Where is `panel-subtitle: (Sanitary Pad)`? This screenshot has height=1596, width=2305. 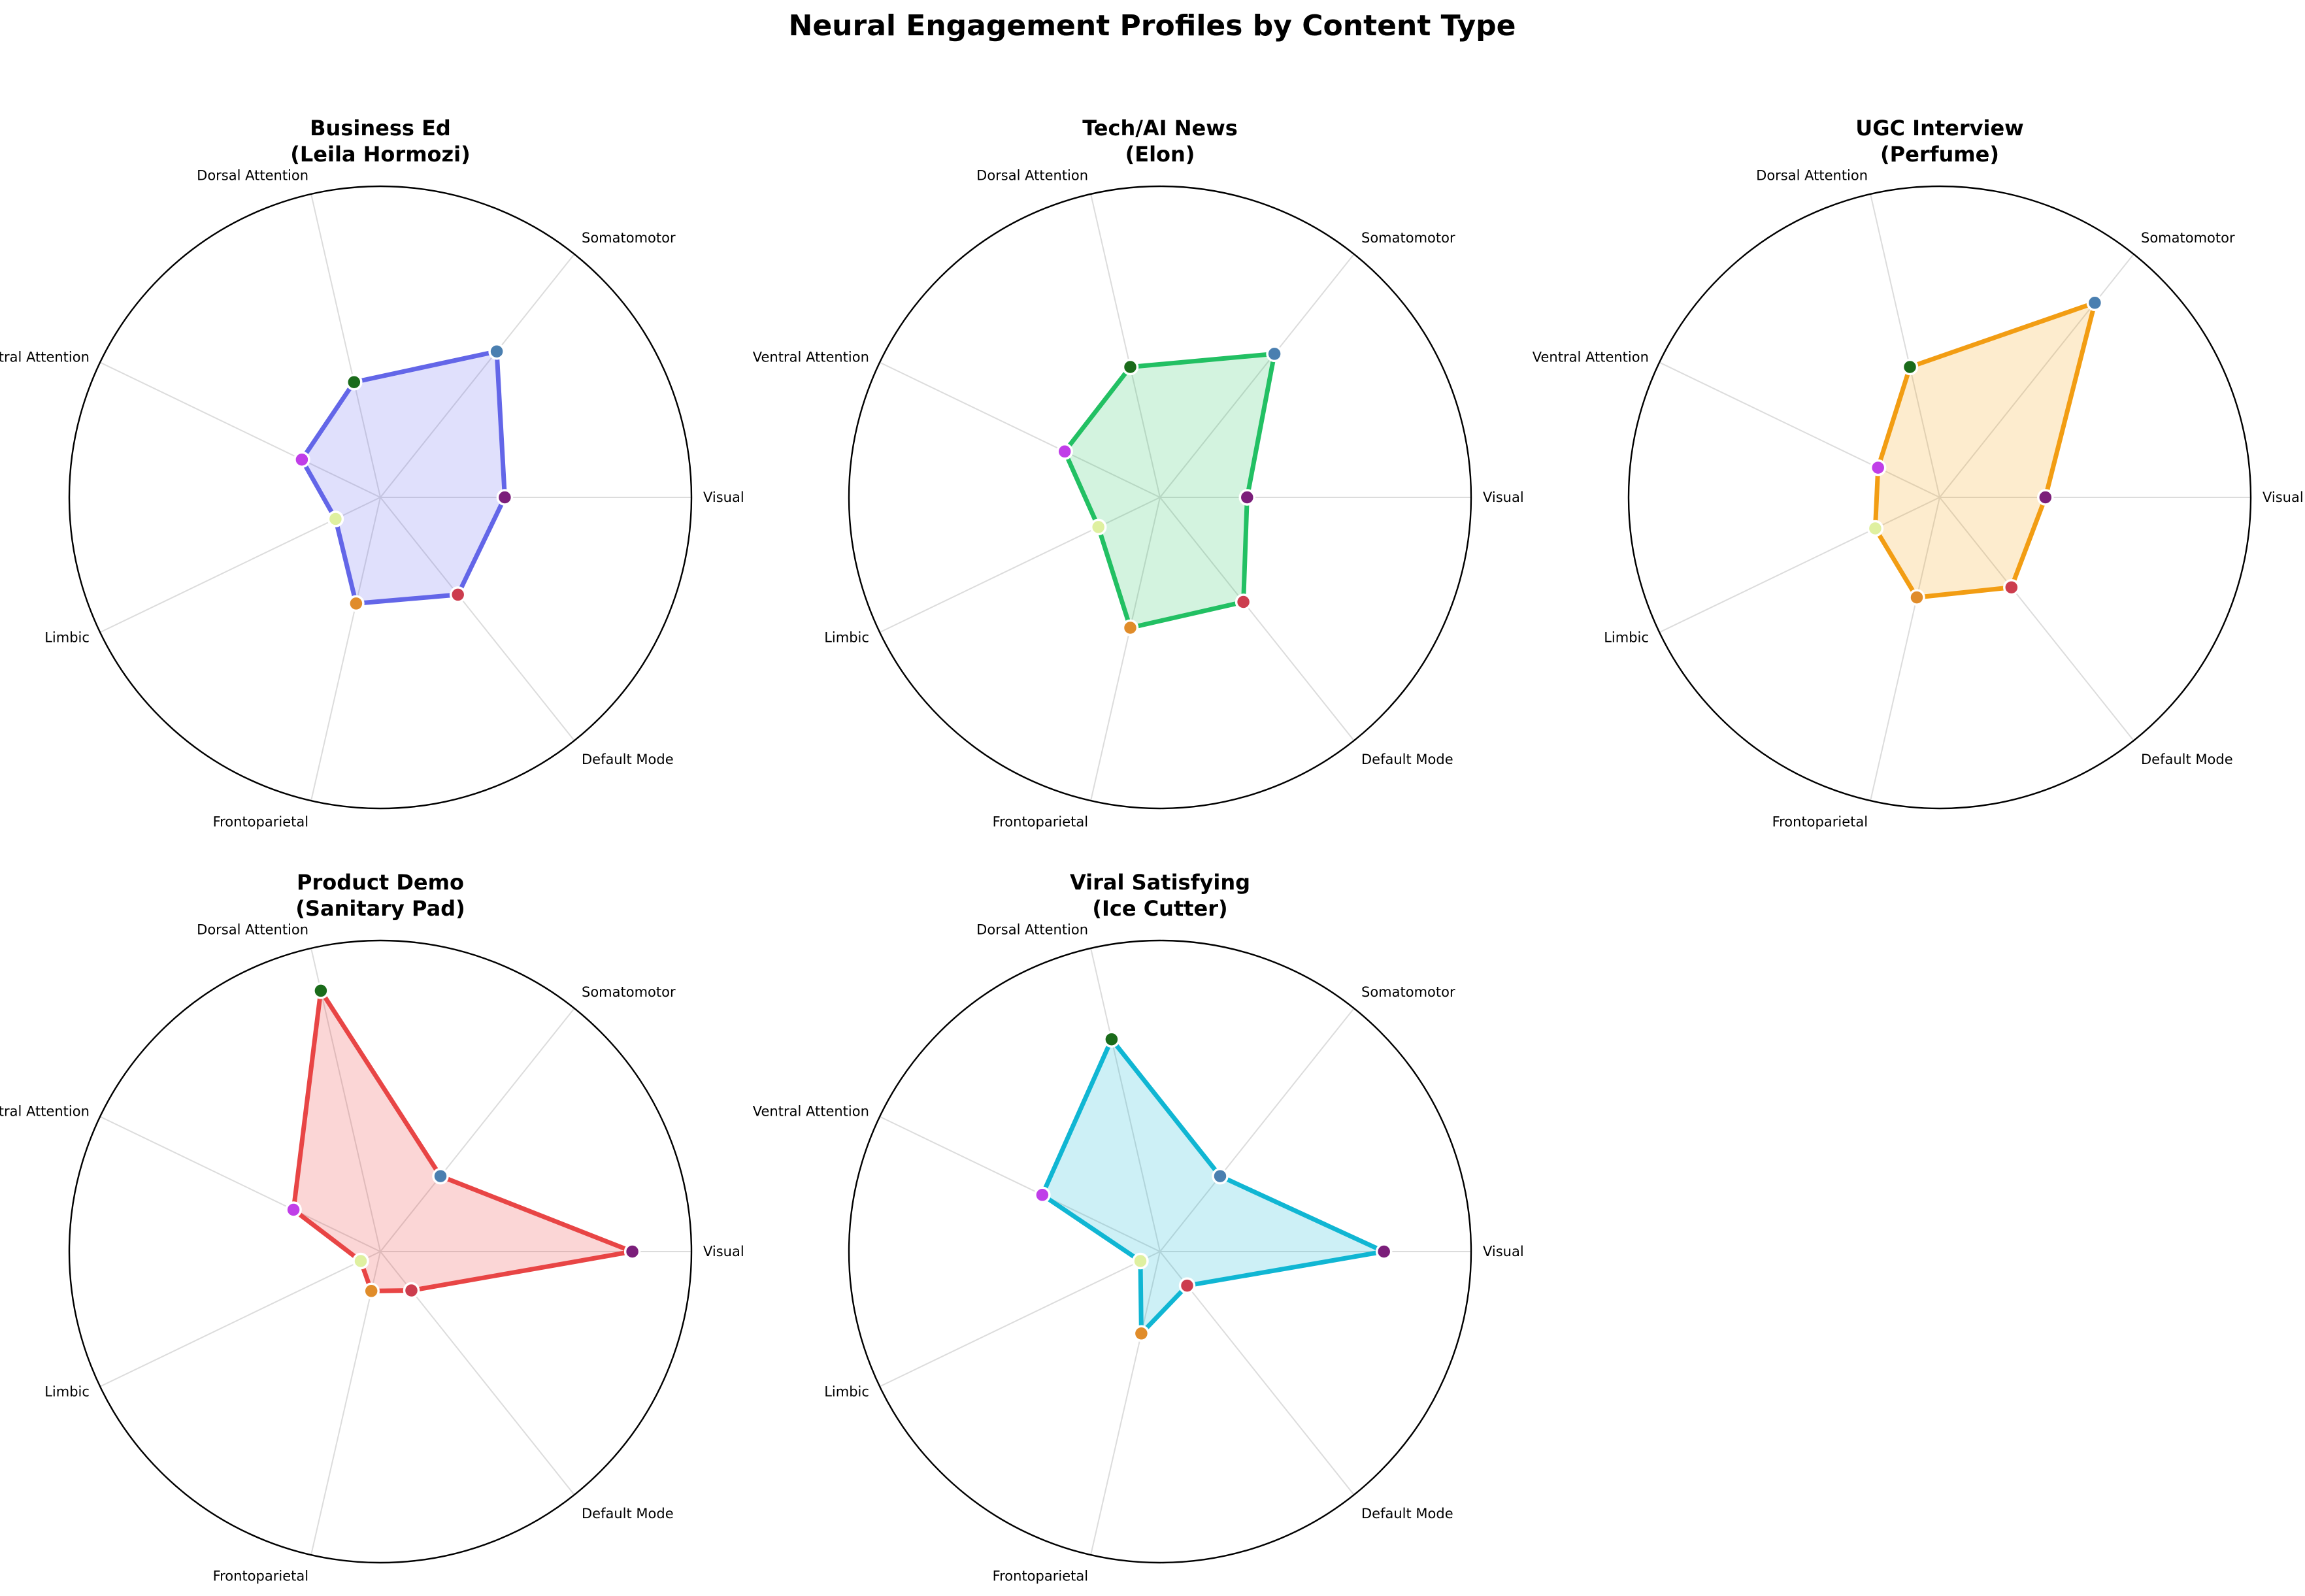 panel-subtitle: (Sanitary Pad) is located at coordinates (380, 908).